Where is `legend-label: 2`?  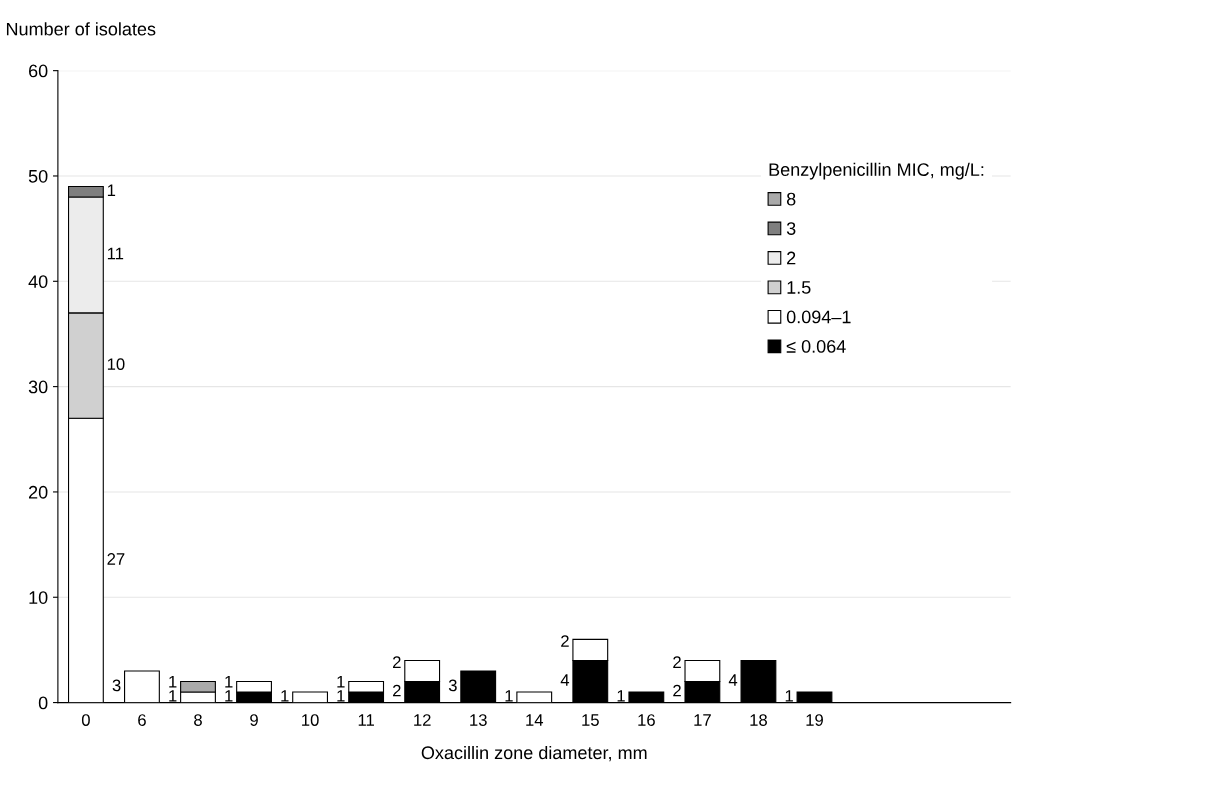
legend-label: 2 is located at coordinates (791, 258).